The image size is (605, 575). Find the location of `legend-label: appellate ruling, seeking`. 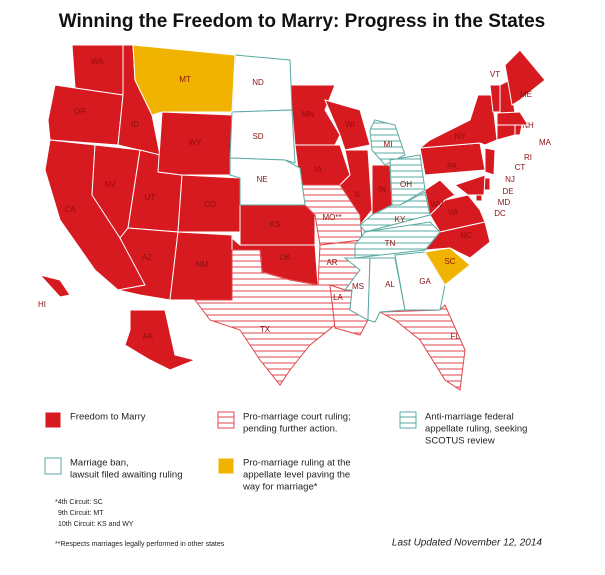

legend-label: appellate ruling, seeking is located at coordinates (476, 429).